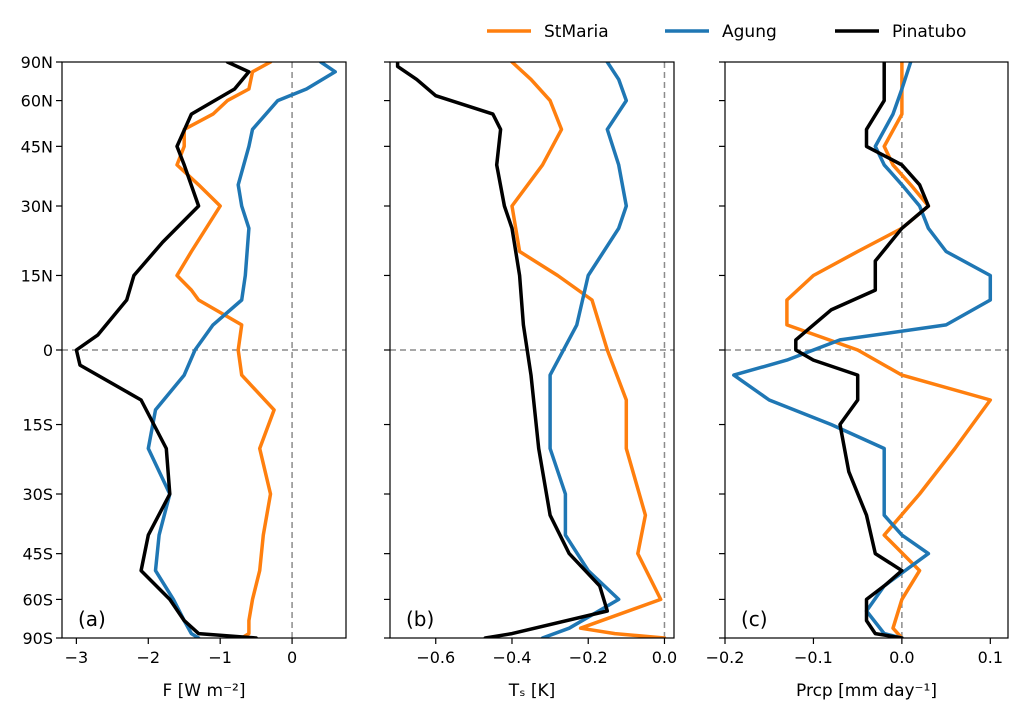 This screenshot has width=1024, height=723. What do you see at coordinates (37, 599) in the screenshot?
I see `y-tick-label: 60S` at bounding box center [37, 599].